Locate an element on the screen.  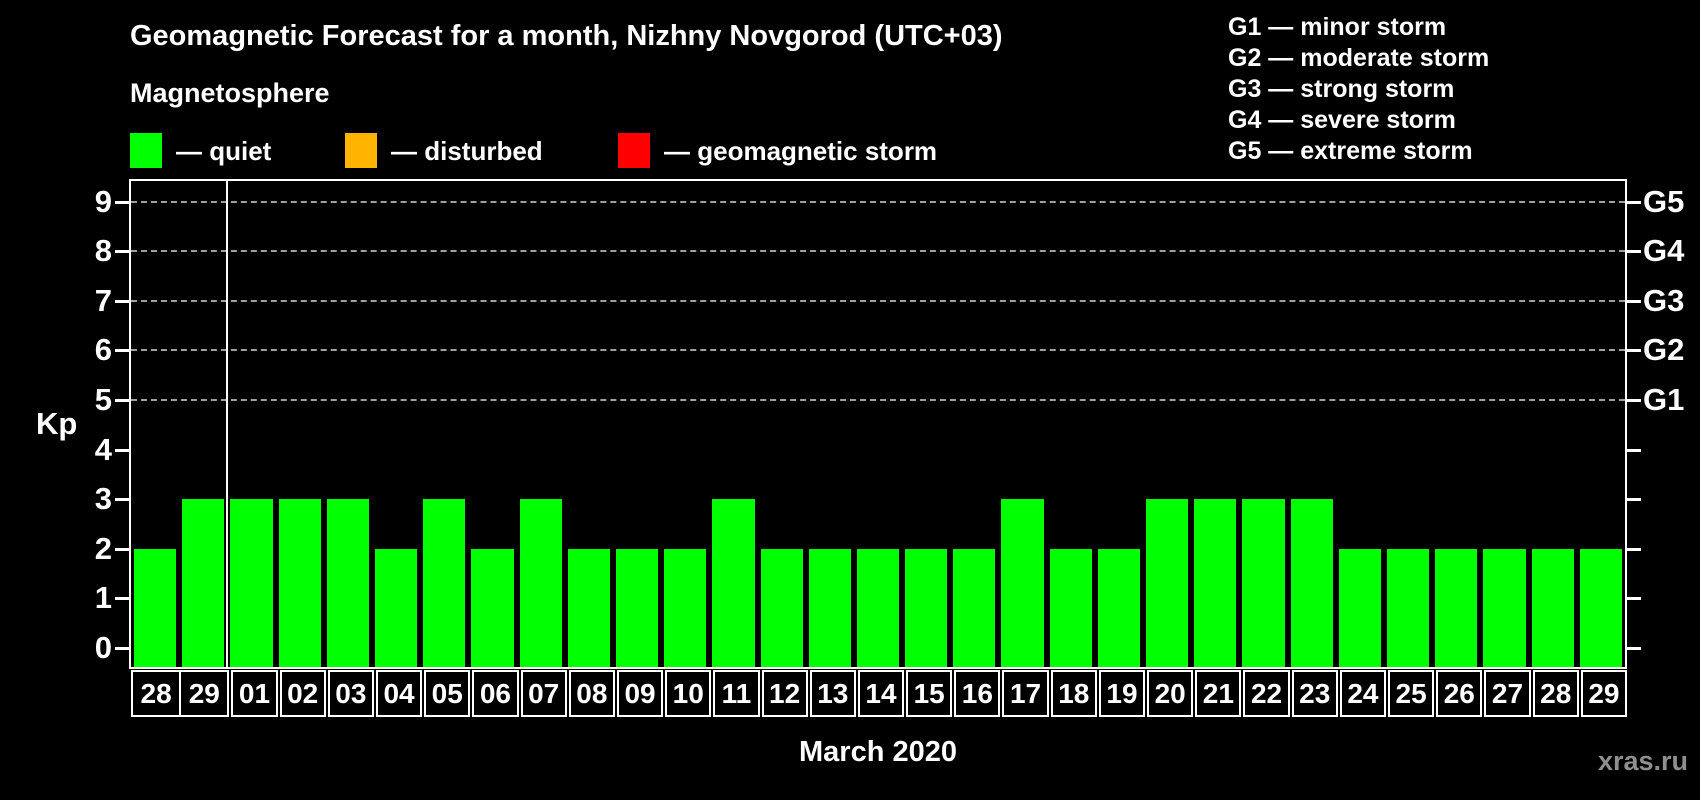
y-tick-label-9: 9 is located at coordinates (103, 201).